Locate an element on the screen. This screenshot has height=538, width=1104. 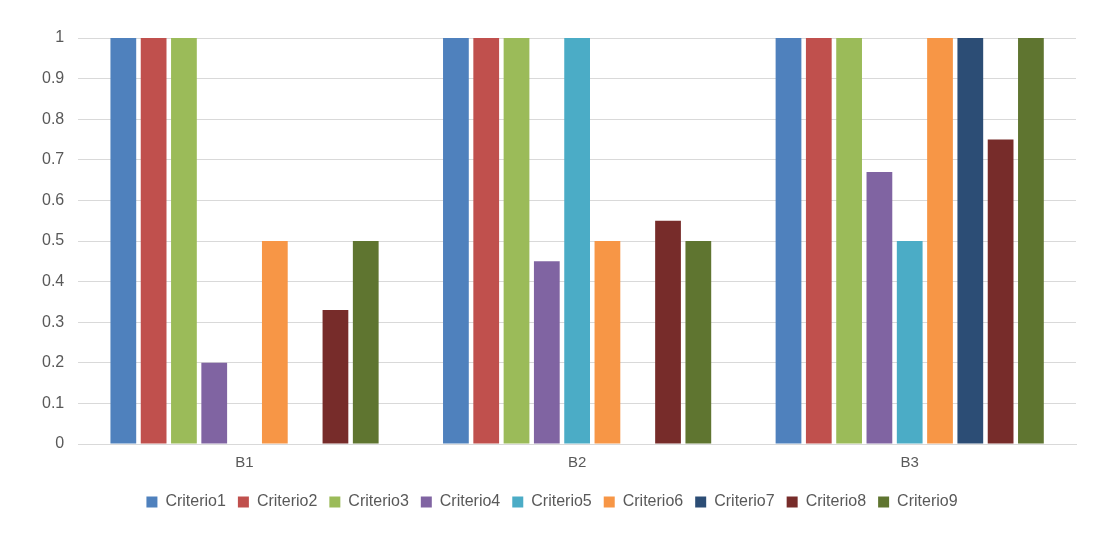
legend-label: Criterio3 is located at coordinates (378, 501).